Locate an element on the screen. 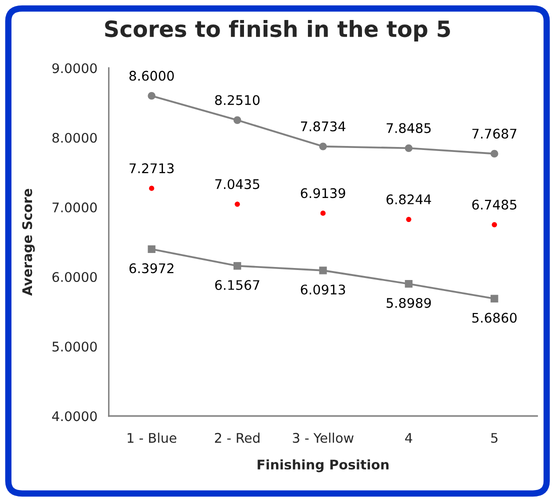  chart-title: Scores to finish in the top 5 is located at coordinates (277, 31).